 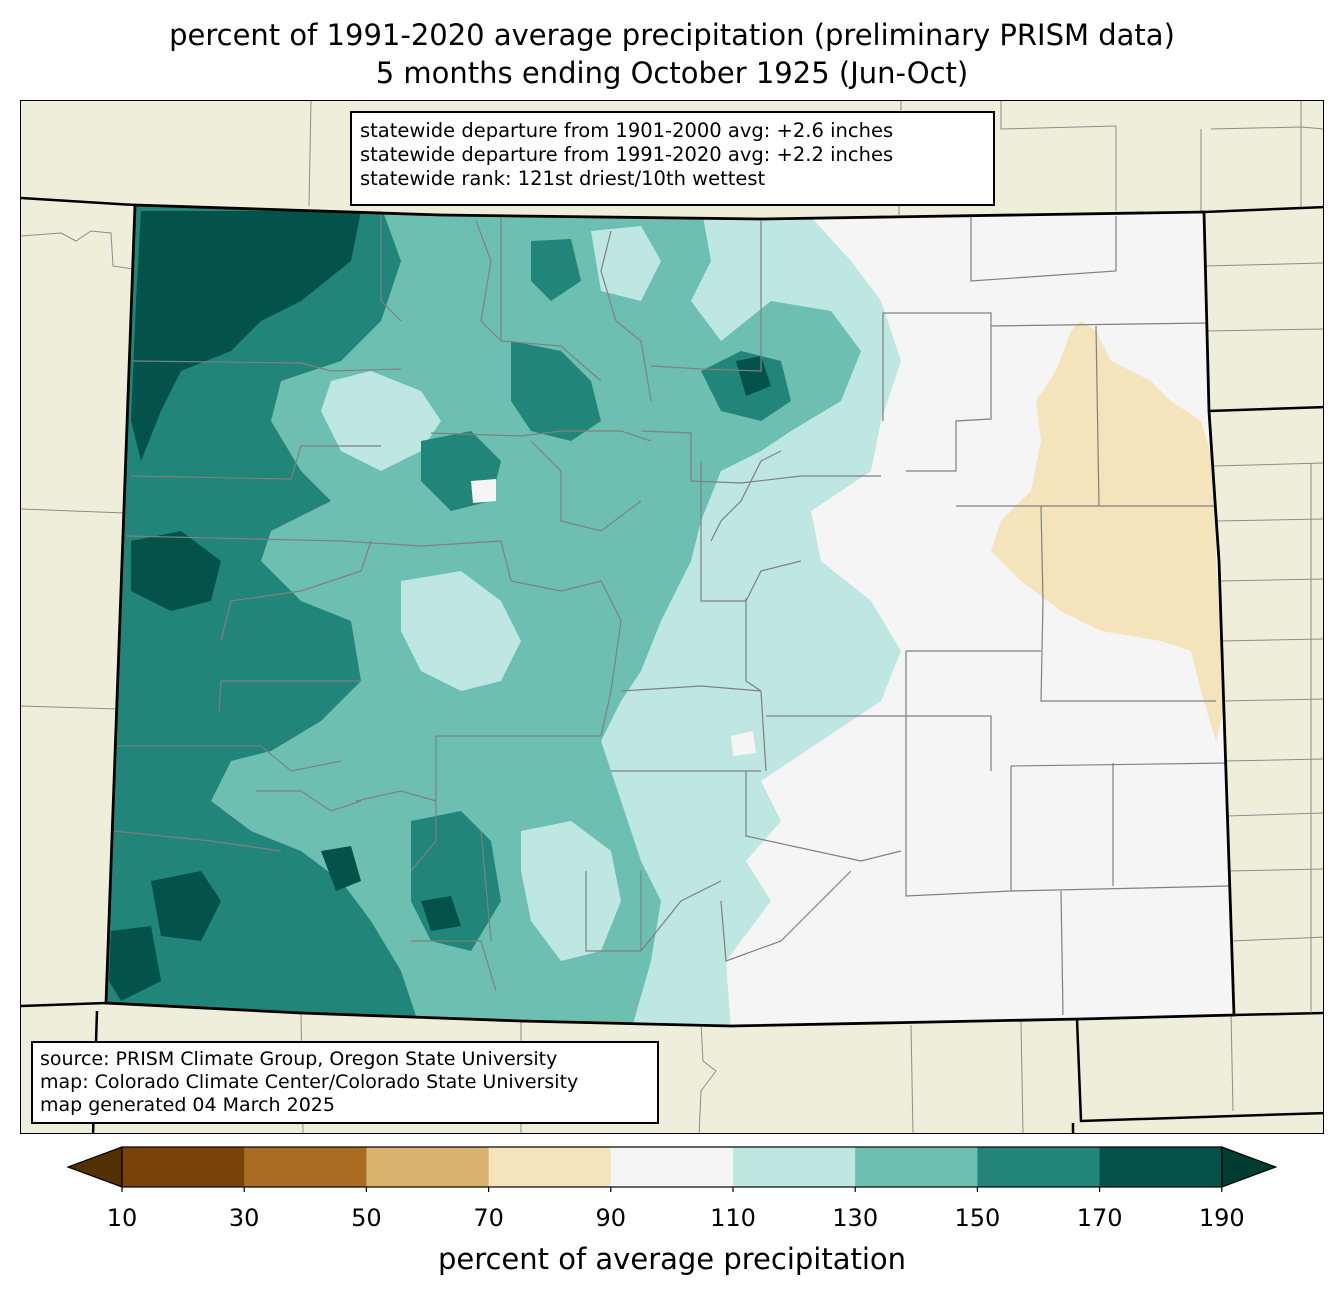 What do you see at coordinates (94, 1167) in the screenshot?
I see `colorbar-under-arrow` at bounding box center [94, 1167].